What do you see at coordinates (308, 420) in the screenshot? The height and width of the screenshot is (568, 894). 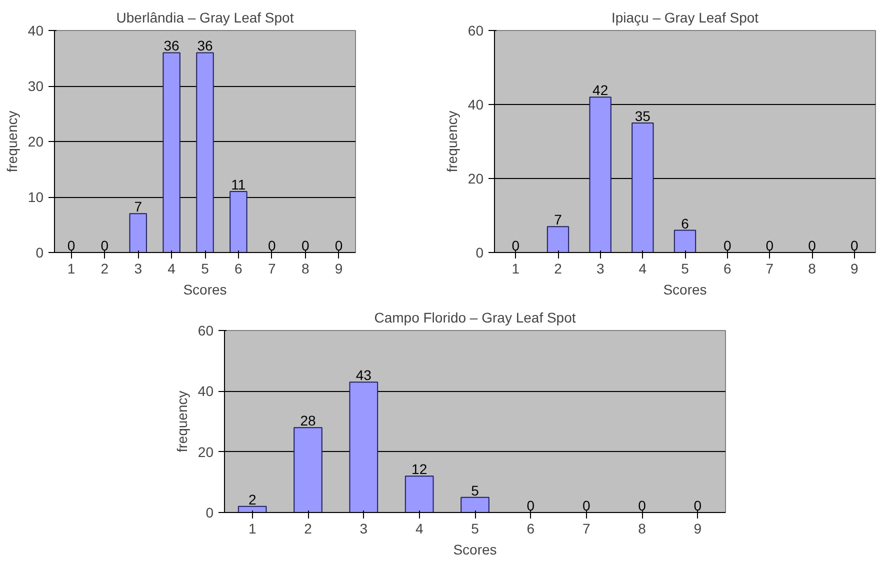 I see `data-label: 28` at bounding box center [308, 420].